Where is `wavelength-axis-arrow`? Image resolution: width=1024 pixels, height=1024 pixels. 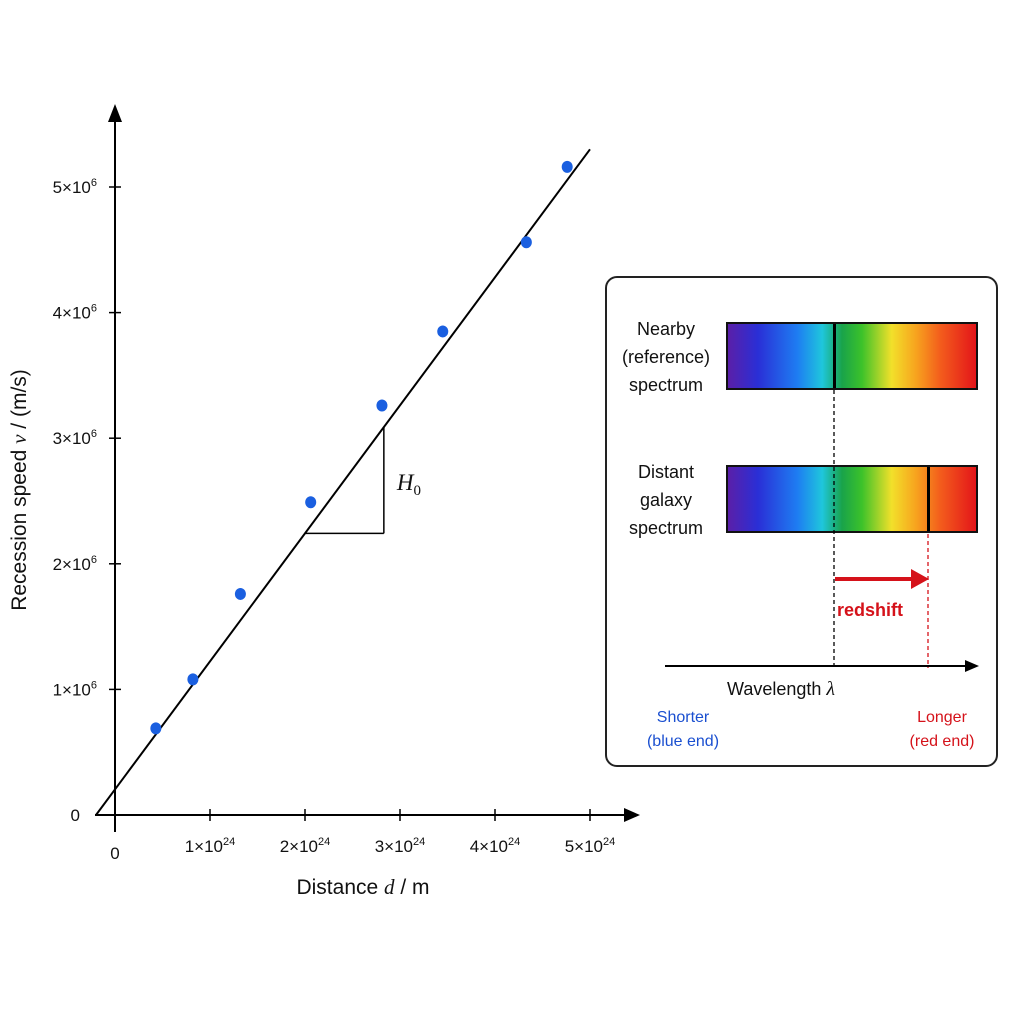 wavelength-axis-arrow is located at coordinates (972, 666).